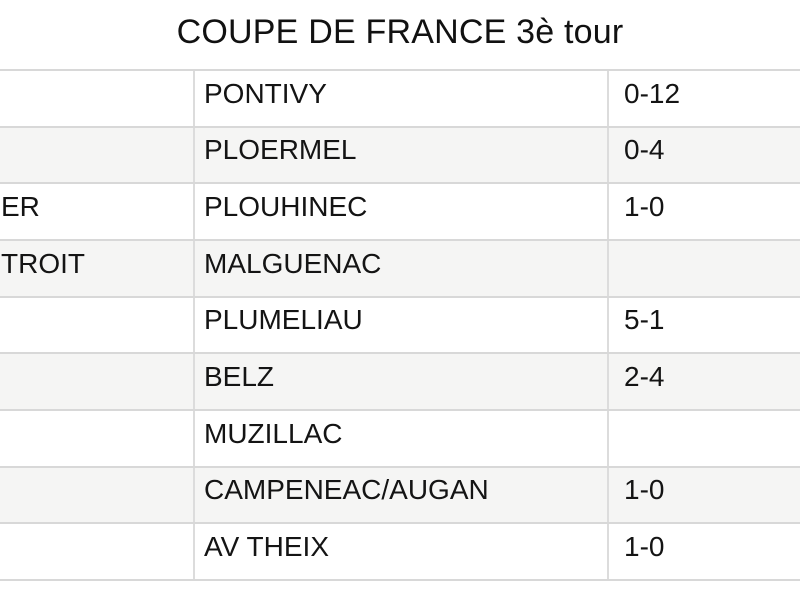  I want to click on table-row: PLUMELIAU 5-1, so click(400, 326).